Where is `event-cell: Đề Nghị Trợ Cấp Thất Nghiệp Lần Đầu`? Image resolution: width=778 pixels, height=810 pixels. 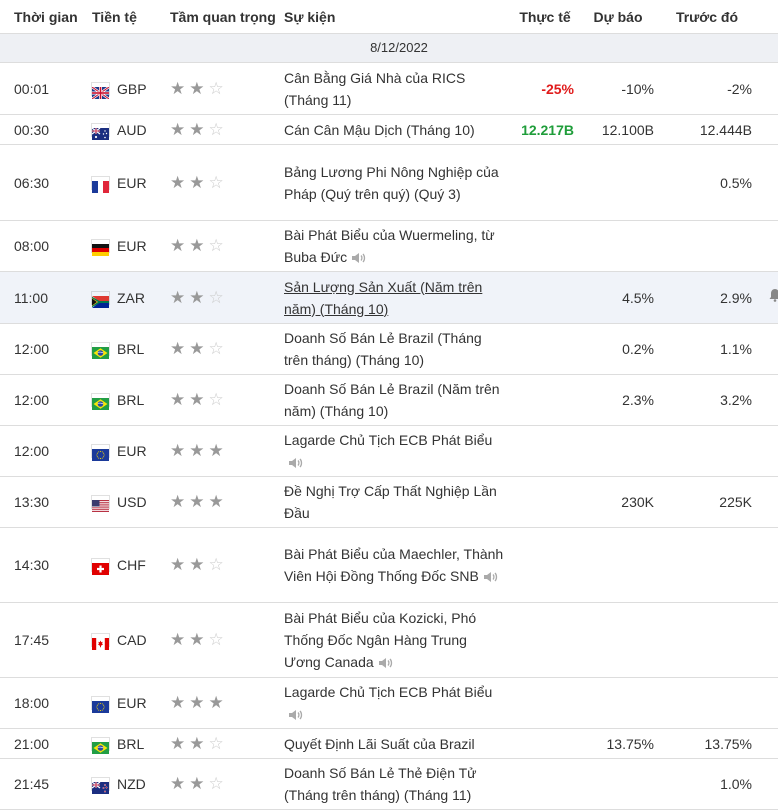 event-cell: Đề Nghị Trợ Cấp Thất Nghiệp Lần Đầu is located at coordinates (398, 502).